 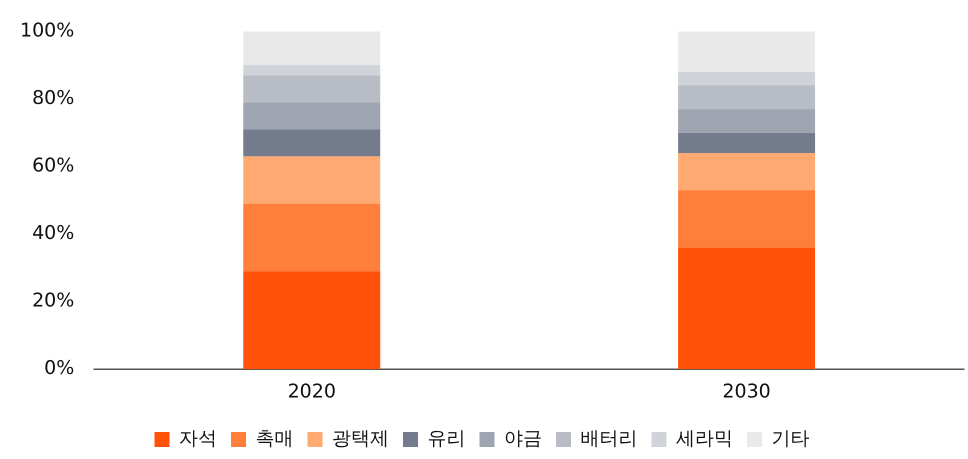 I want to click on y-tick-label: 80%, so click(x=53, y=97).